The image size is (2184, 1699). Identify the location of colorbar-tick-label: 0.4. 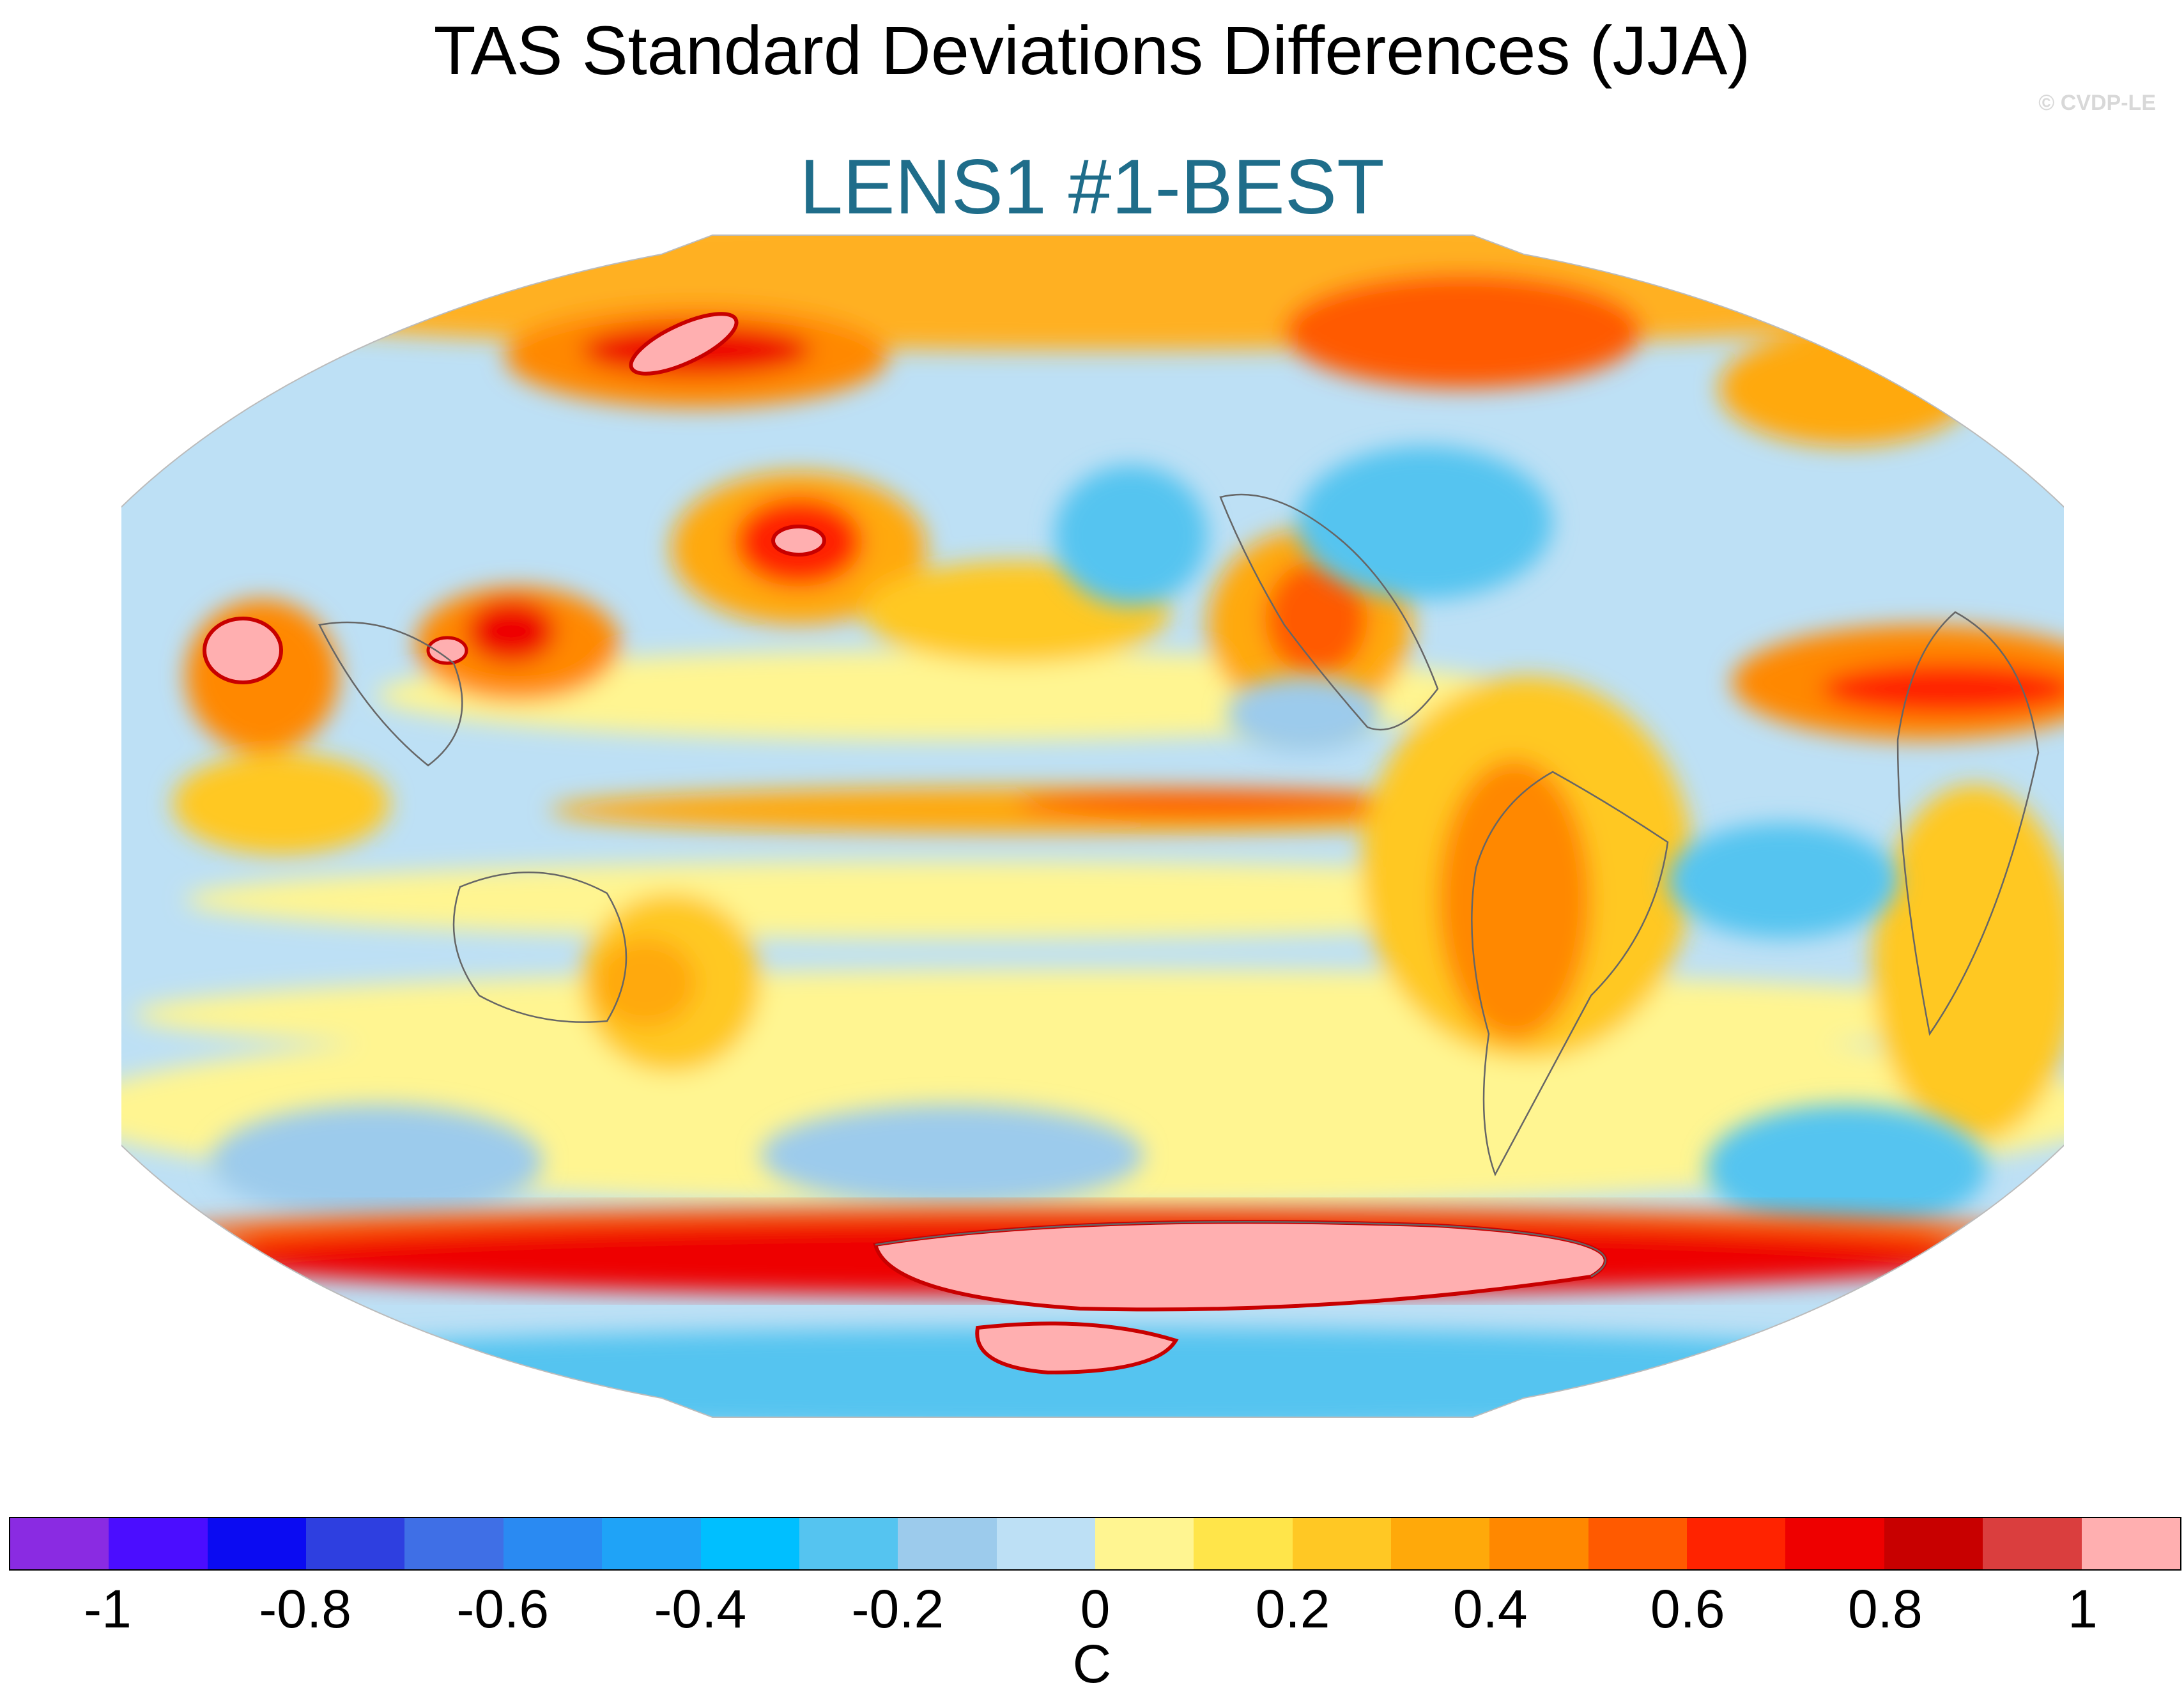
(1490, 1609).